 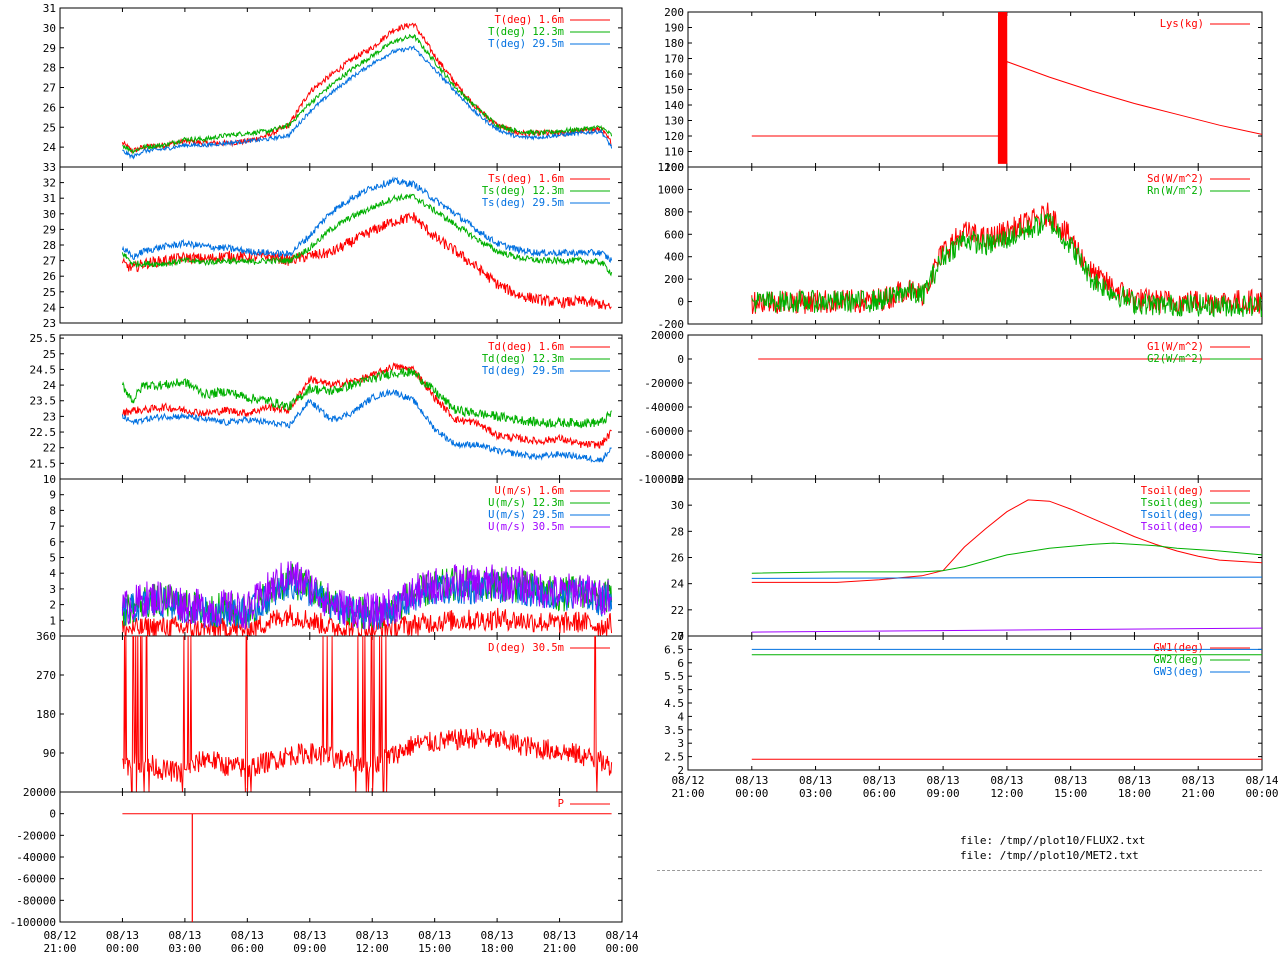 I want to click on x-tick-label-date: 08/14, so click(x=621, y=935).